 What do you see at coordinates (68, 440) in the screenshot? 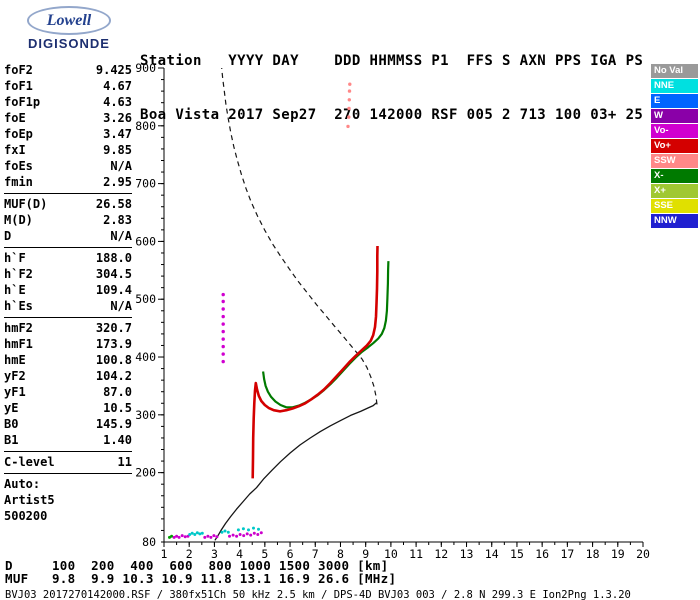
I see `param-row-b1: B1 1.40` at bounding box center [68, 440].